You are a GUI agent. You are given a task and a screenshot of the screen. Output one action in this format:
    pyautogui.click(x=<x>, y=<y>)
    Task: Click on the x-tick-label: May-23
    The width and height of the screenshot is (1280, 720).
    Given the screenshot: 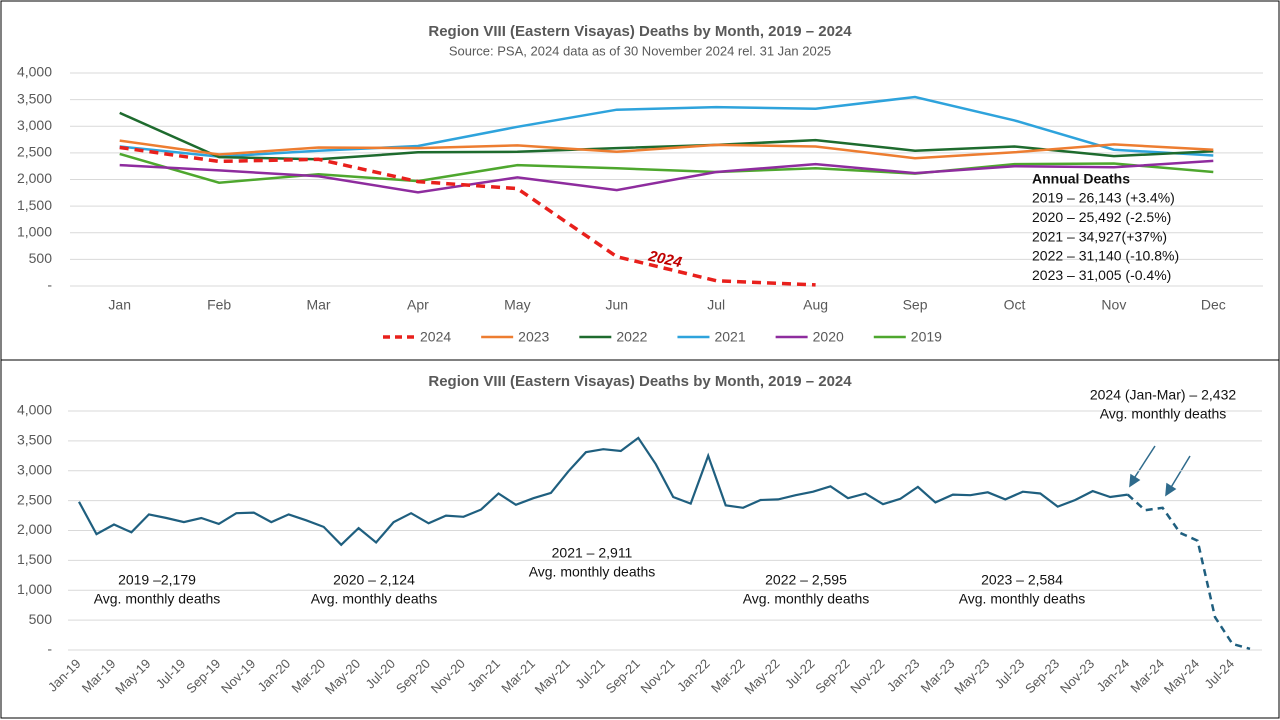 What is the action you would take?
    pyautogui.click(x=971, y=676)
    